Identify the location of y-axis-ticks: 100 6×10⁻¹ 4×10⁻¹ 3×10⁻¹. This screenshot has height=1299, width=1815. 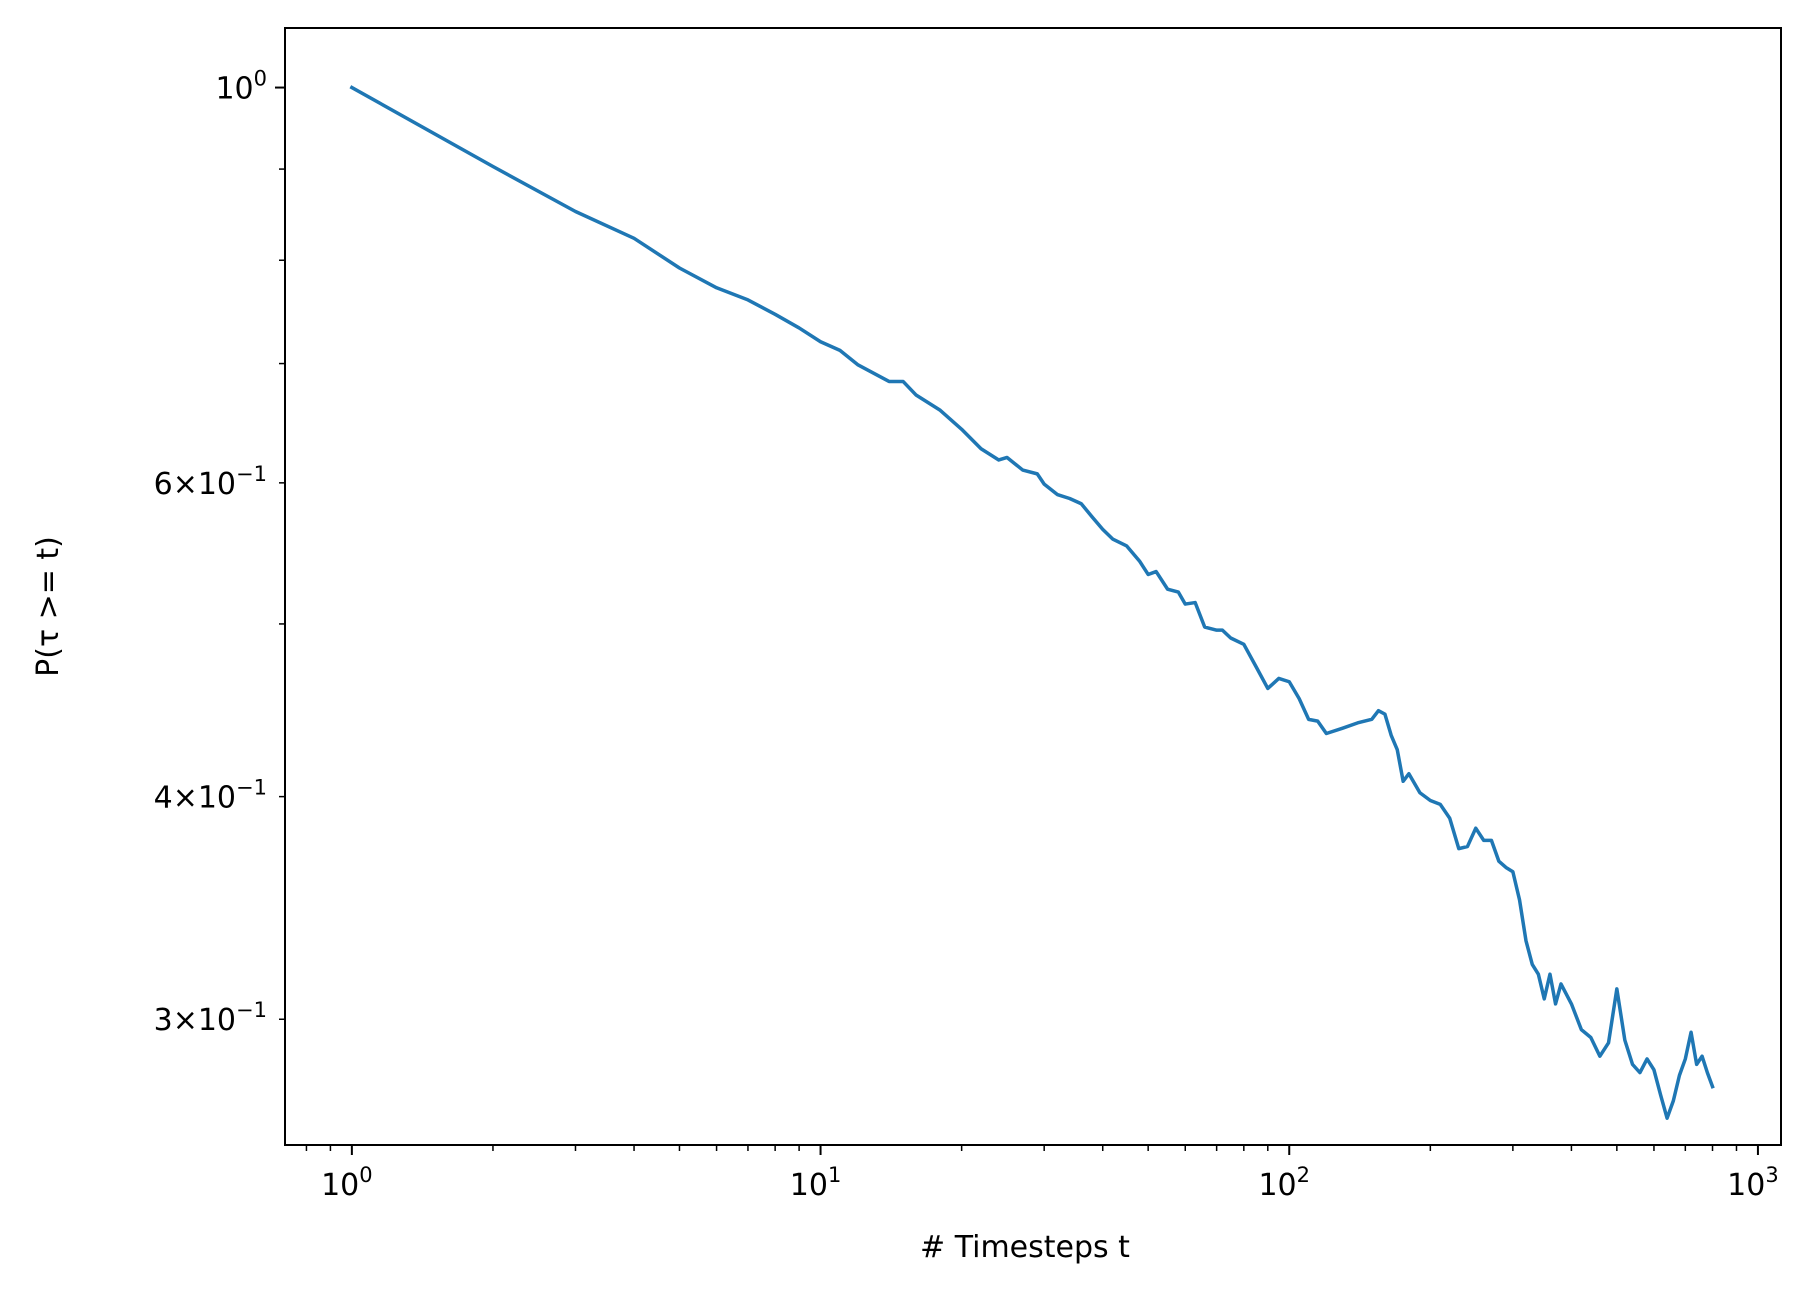
(219, 552).